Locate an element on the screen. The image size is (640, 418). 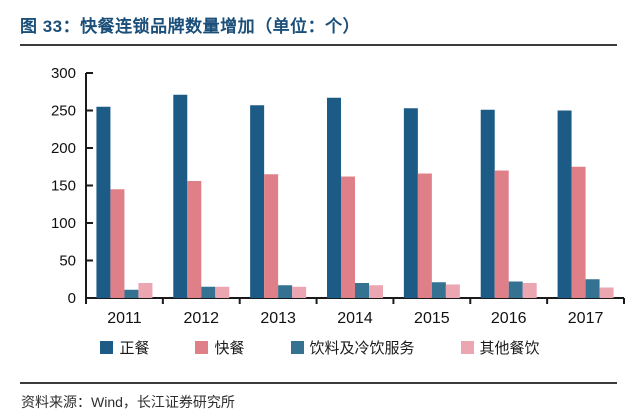
legend-label: 其他餐饮 is located at coordinates (509, 348).